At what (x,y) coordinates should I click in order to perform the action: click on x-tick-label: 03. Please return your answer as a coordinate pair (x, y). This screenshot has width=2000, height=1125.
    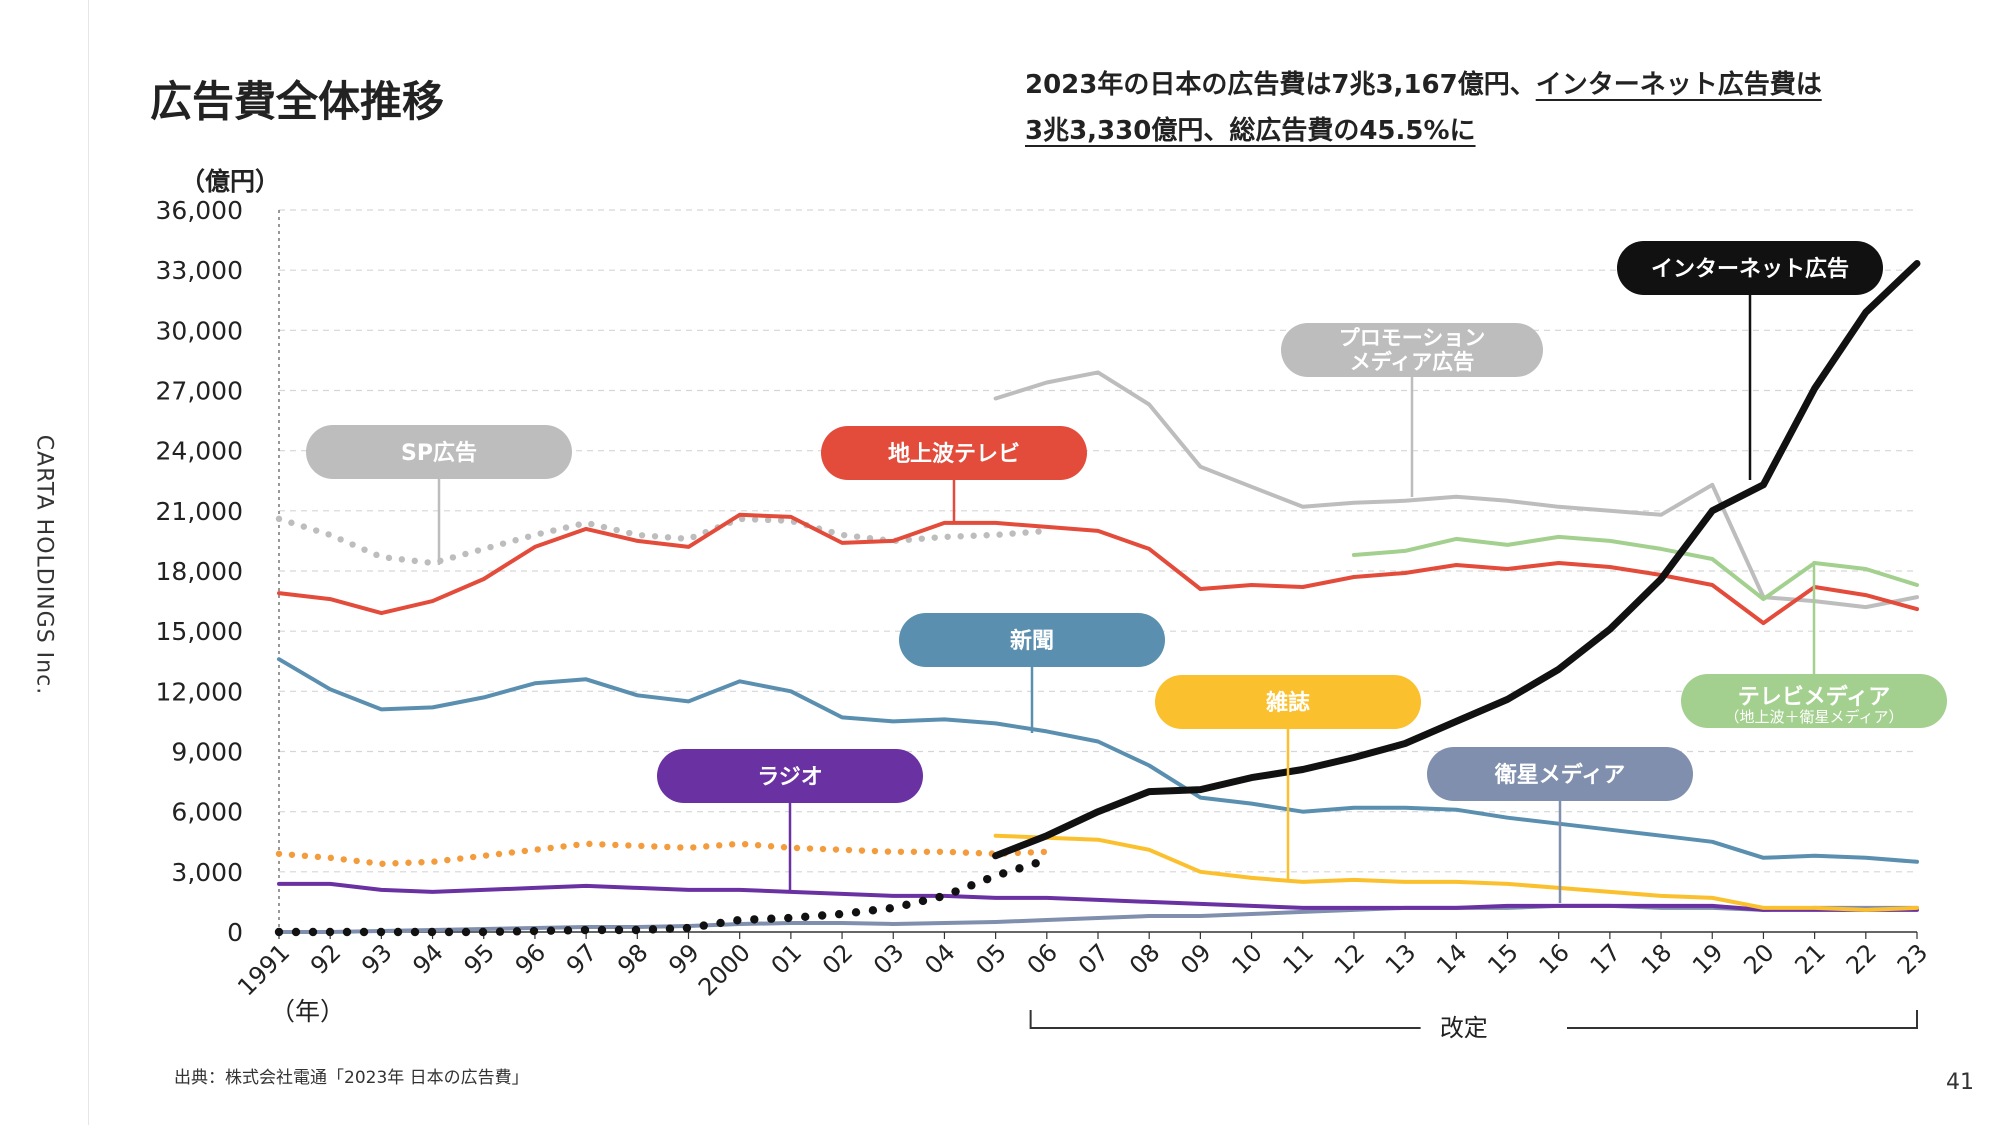
    Looking at the image, I should click on (888, 958).